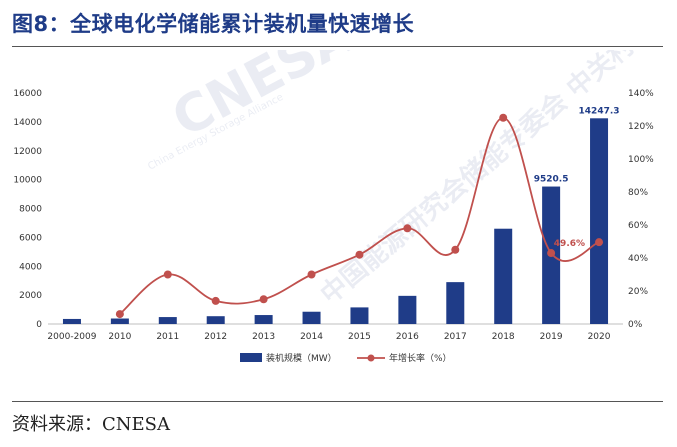  I want to click on x-tick-label: 2014, so click(311, 337).